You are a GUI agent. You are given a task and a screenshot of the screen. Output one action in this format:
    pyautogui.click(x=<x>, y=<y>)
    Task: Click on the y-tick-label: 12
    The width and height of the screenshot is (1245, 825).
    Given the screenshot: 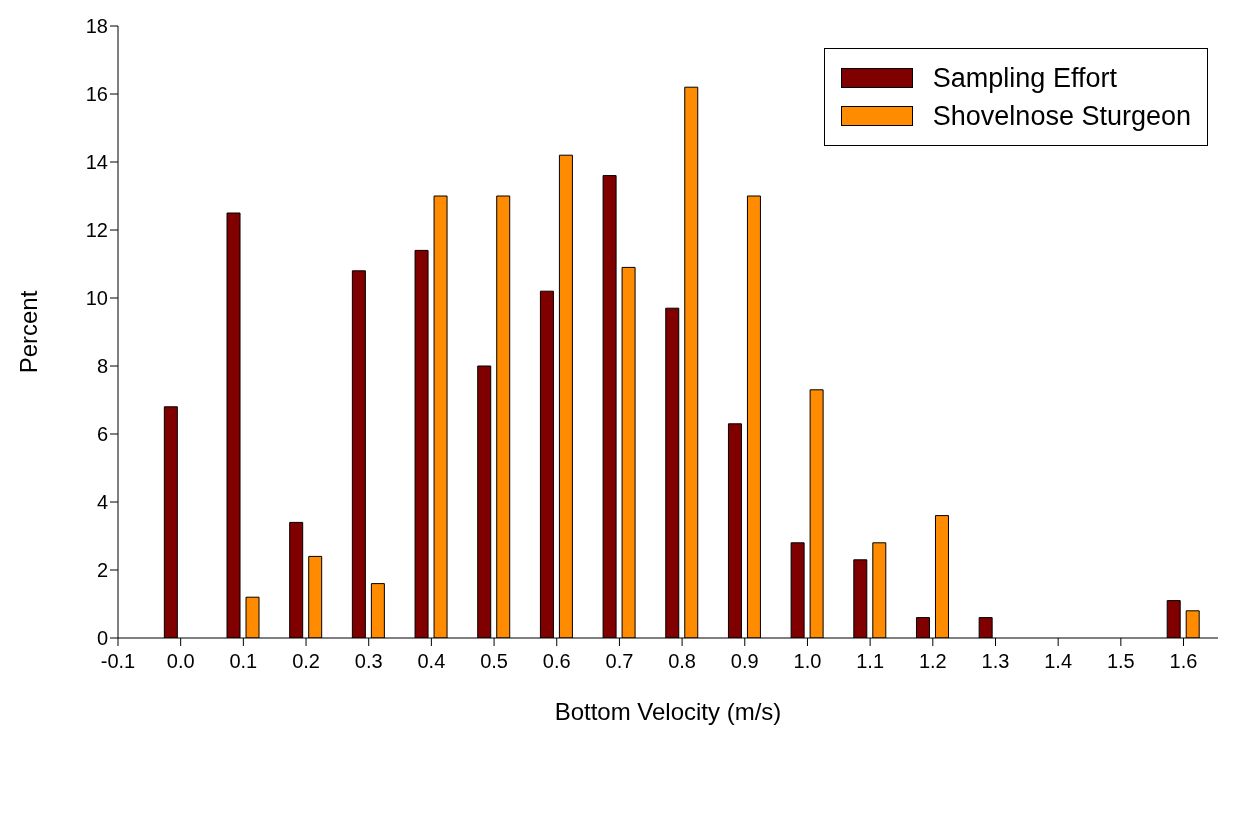 What is the action you would take?
    pyautogui.click(x=96, y=230)
    